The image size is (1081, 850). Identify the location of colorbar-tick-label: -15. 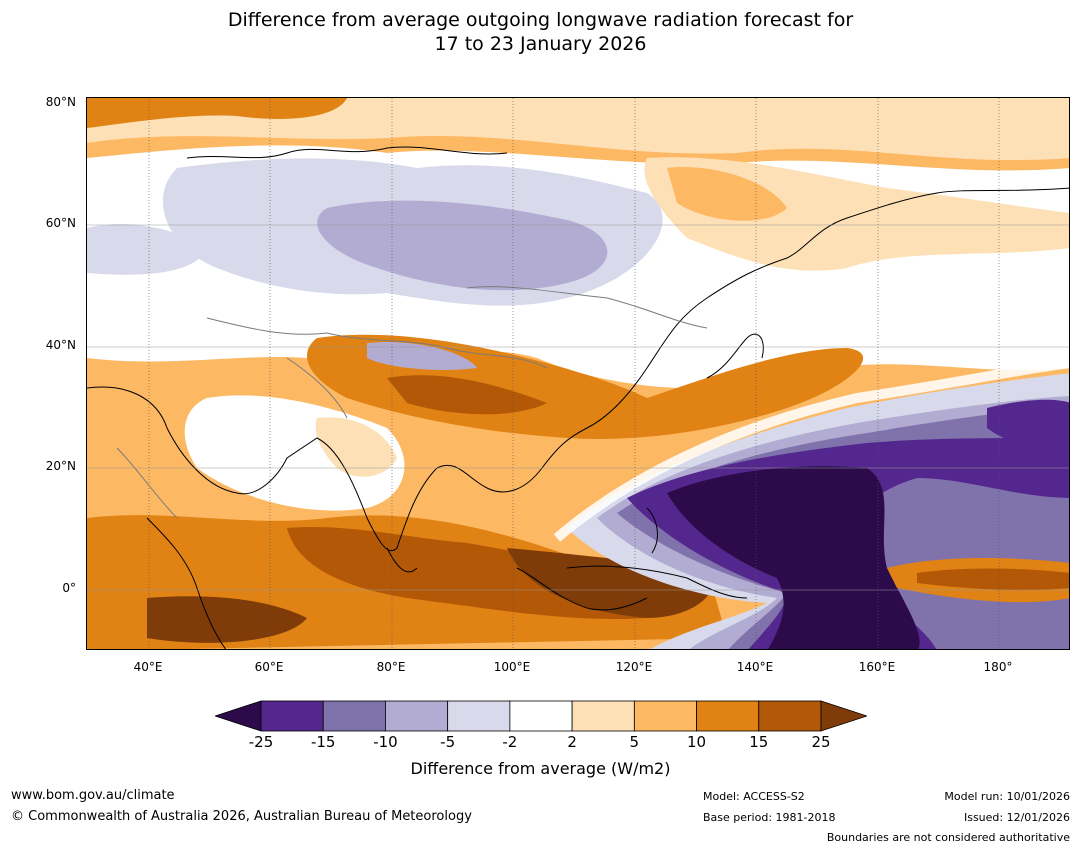
(323, 742).